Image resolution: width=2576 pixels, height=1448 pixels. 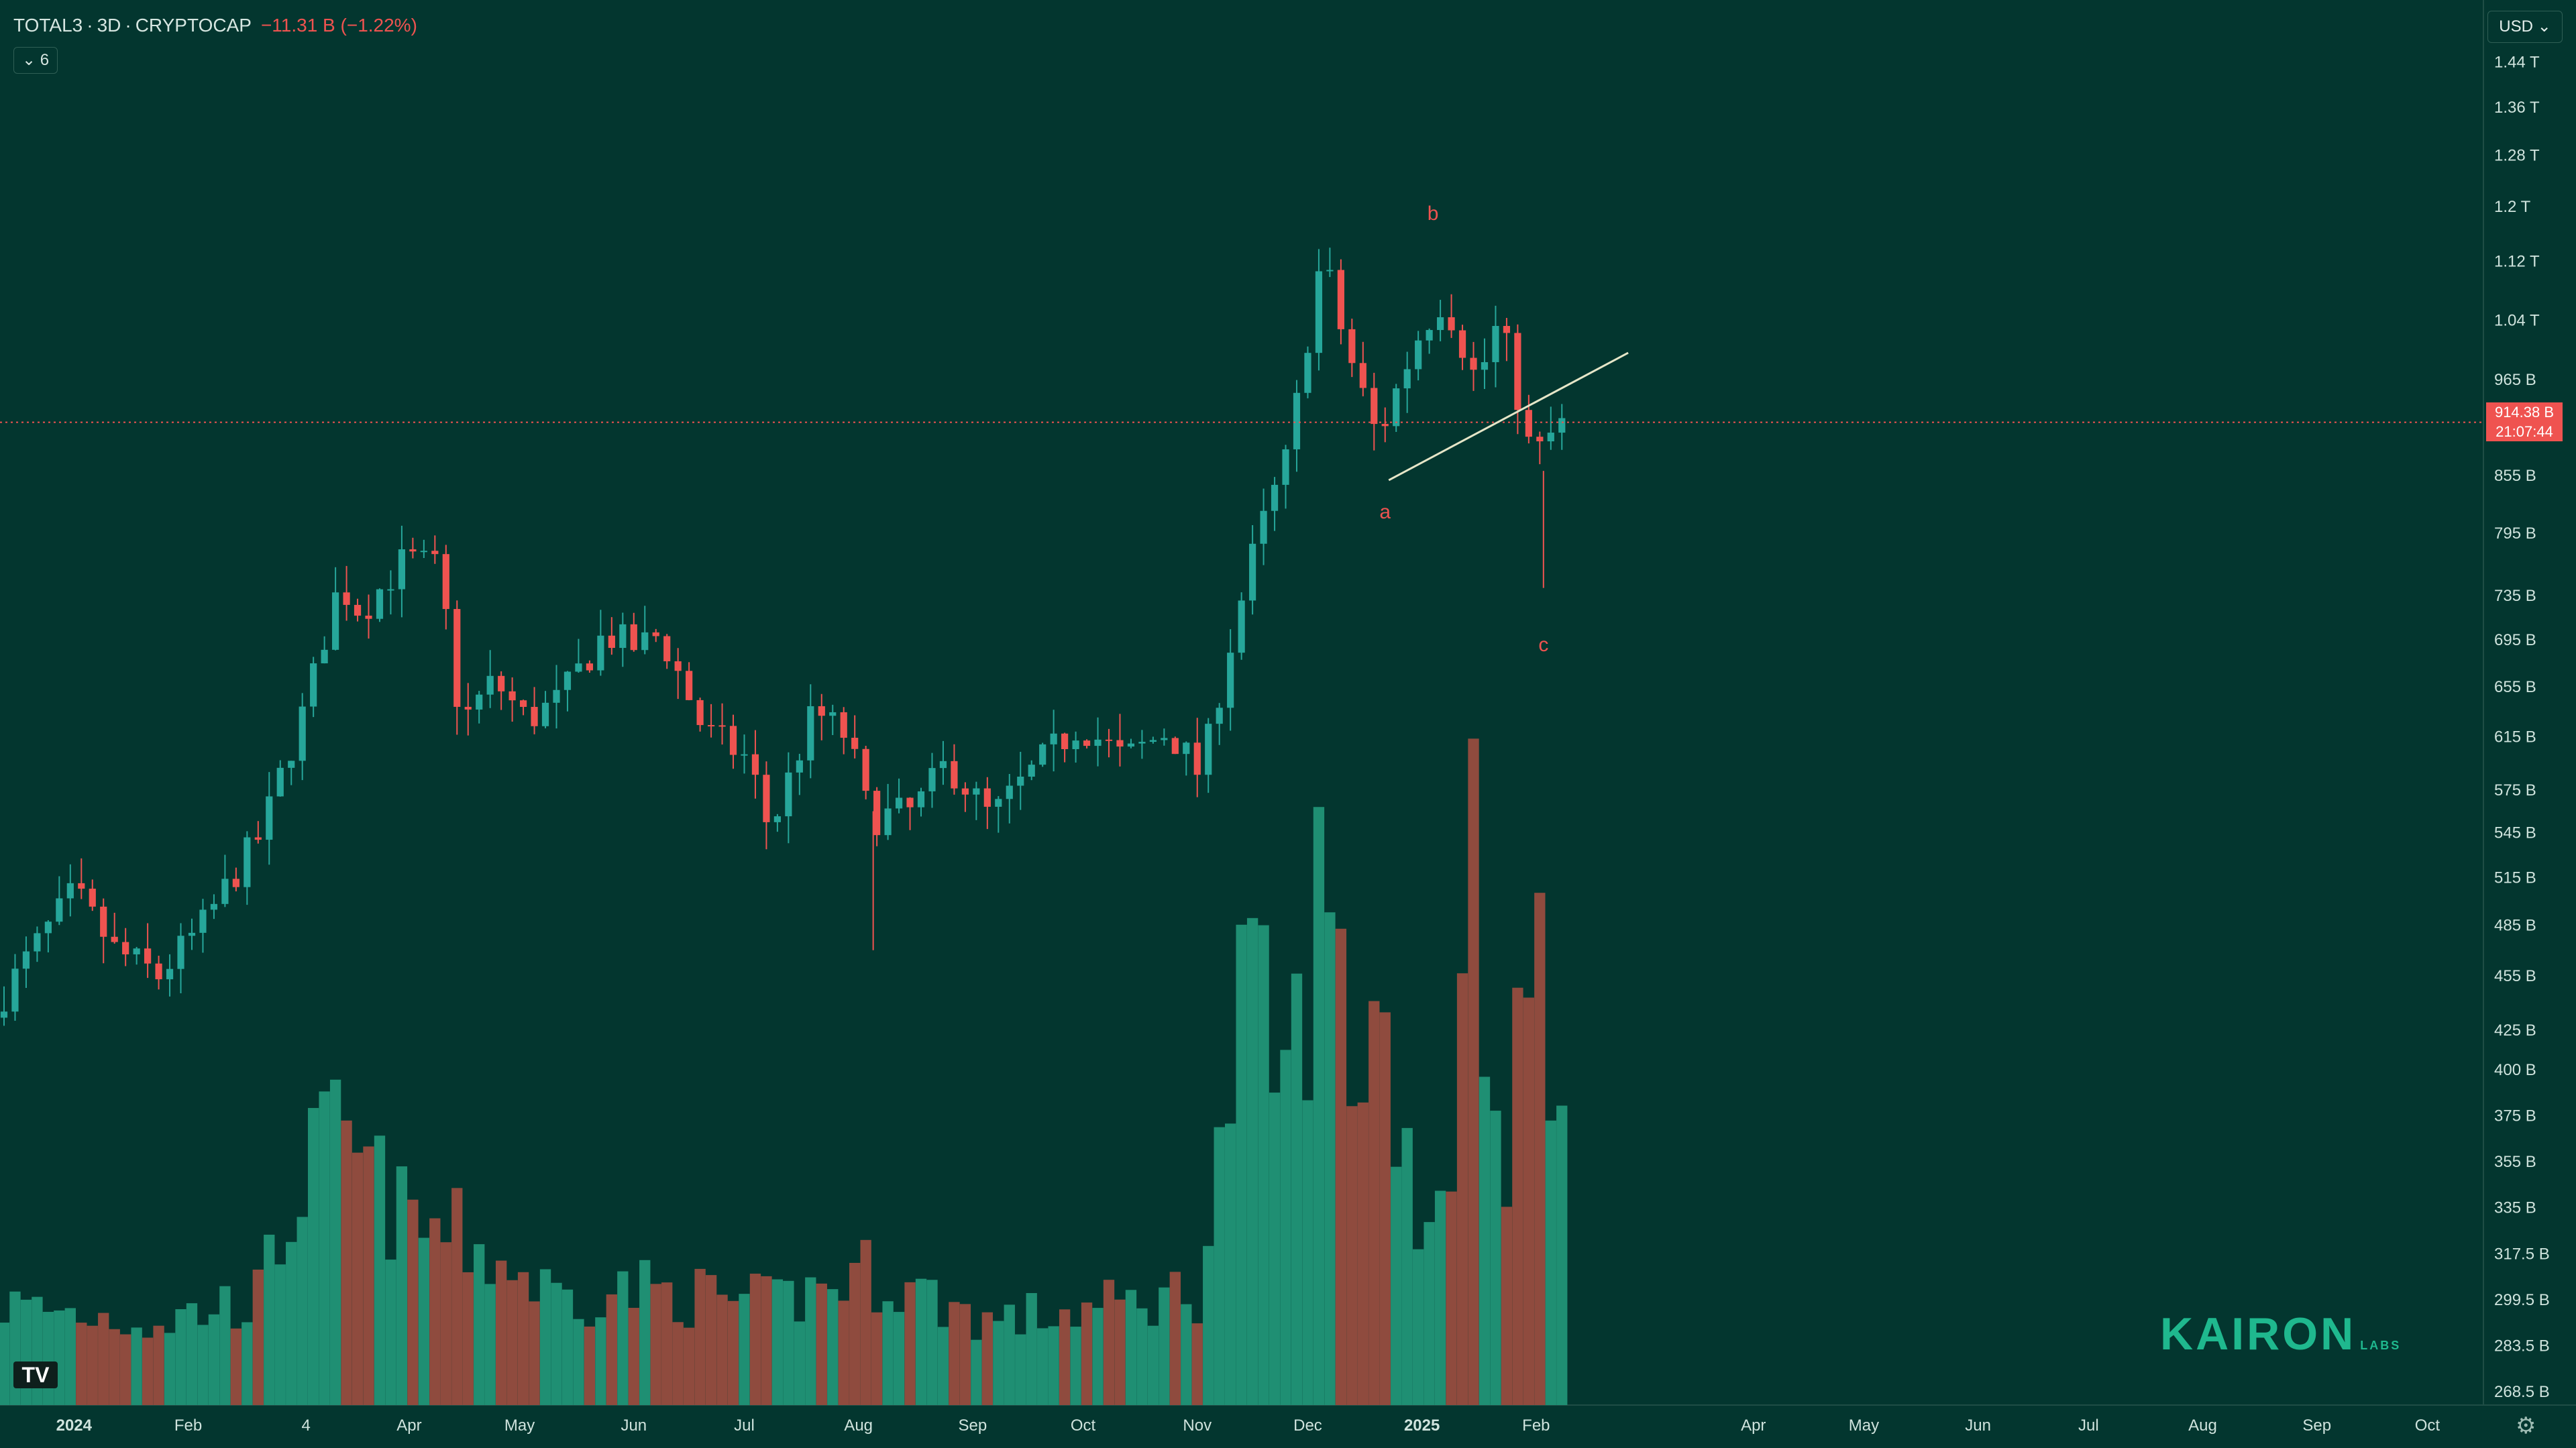 What do you see at coordinates (2524, 431) in the screenshot?
I see `bar-countdown: 21:07:44` at bounding box center [2524, 431].